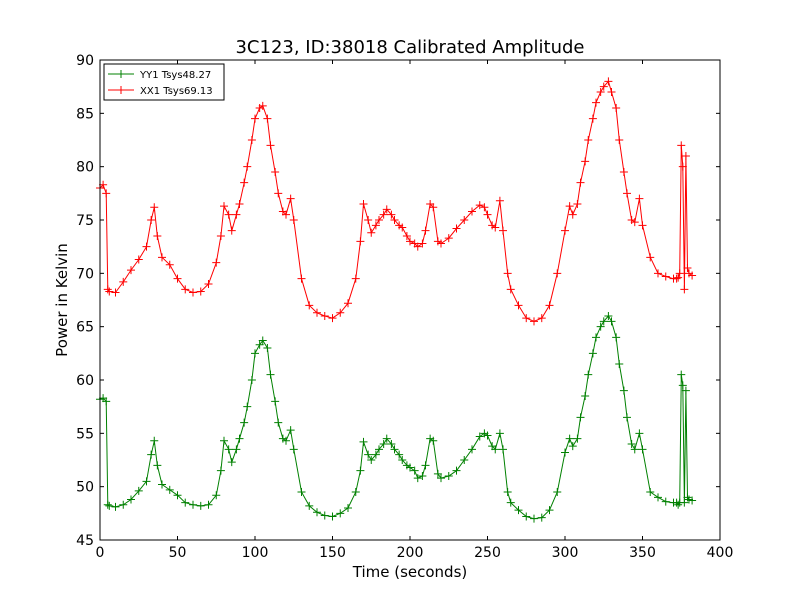  Describe the element at coordinates (178, 553) in the screenshot. I see `x-tick-label: 50` at that location.